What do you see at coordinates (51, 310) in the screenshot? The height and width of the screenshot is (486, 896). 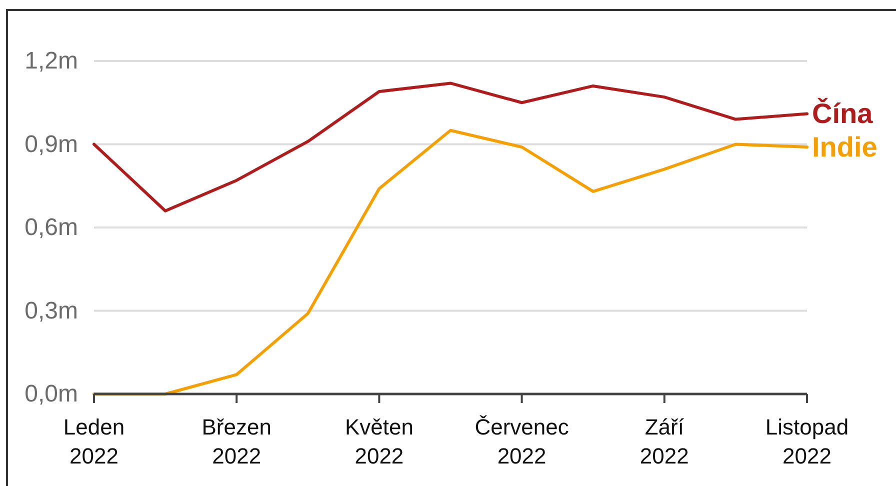 I see `y-tick-label: 0,3m` at bounding box center [51, 310].